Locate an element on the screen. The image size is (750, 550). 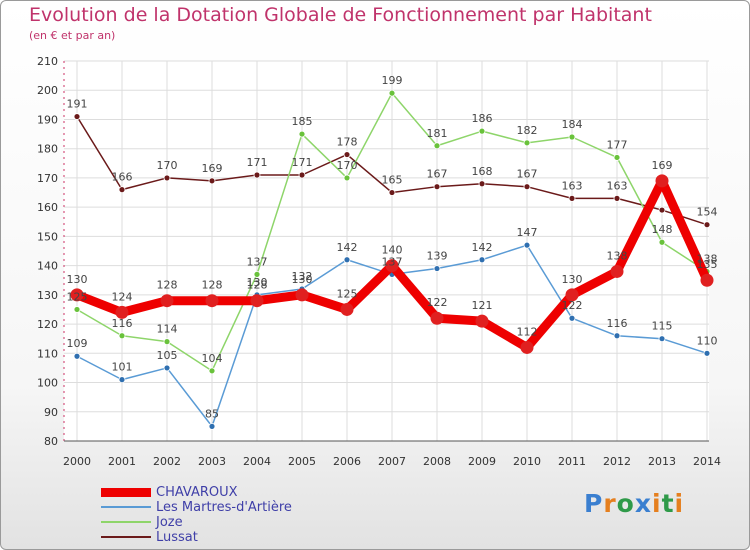
legend-swatch-lussat is located at coordinates (126, 537).